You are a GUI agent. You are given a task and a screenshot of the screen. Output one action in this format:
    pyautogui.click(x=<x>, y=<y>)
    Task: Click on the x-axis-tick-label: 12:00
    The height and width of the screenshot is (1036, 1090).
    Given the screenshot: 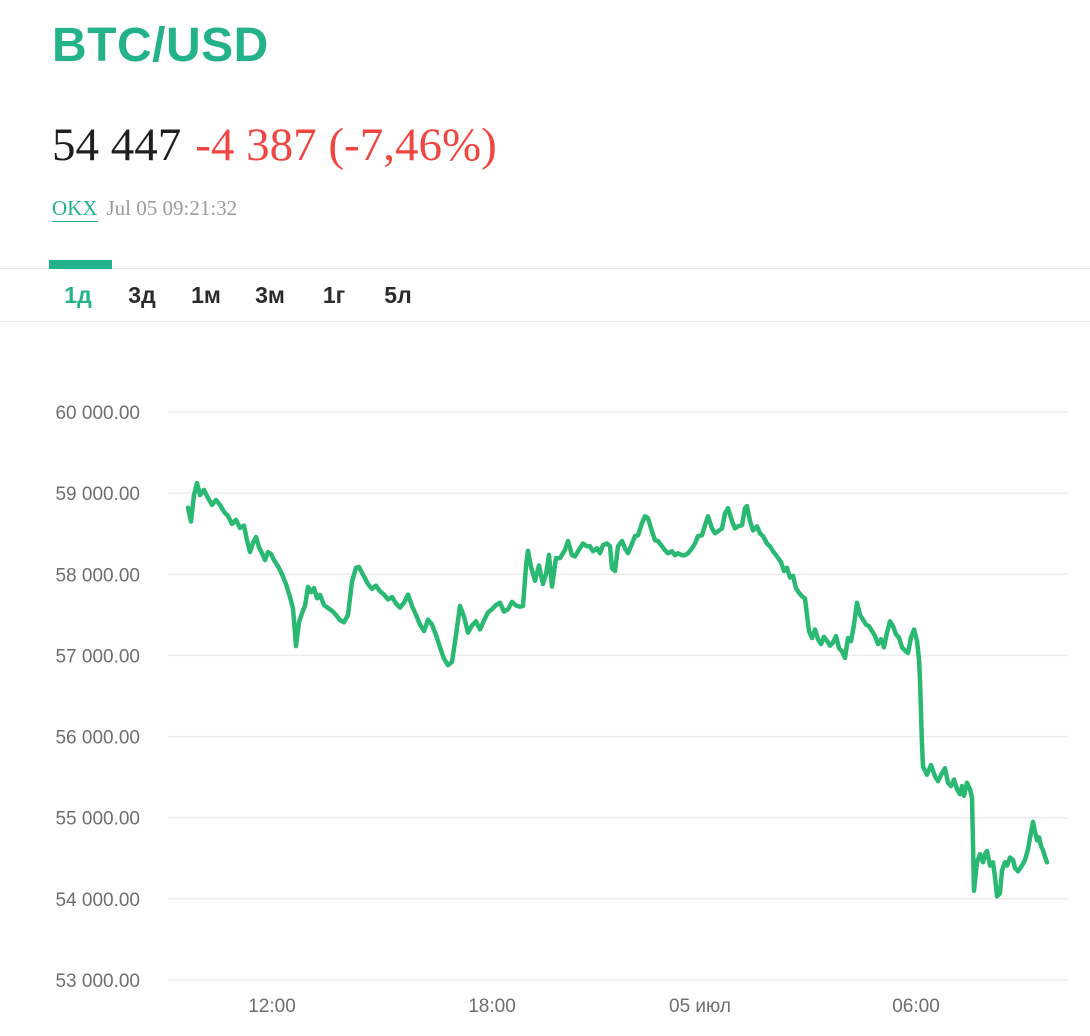 What is the action you would take?
    pyautogui.click(x=272, y=1006)
    